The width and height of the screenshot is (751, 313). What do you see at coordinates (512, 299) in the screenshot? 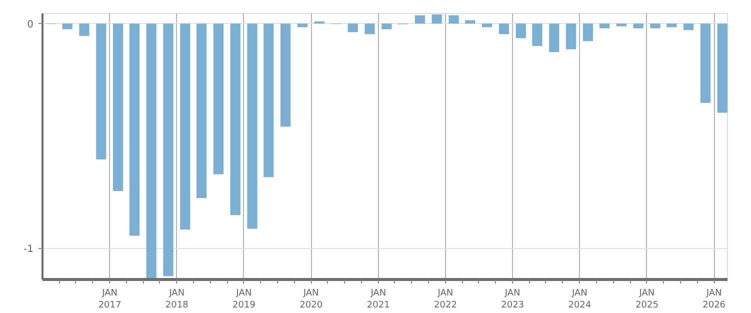
I see `x-tick-label: JAN 2023` at bounding box center [512, 299].